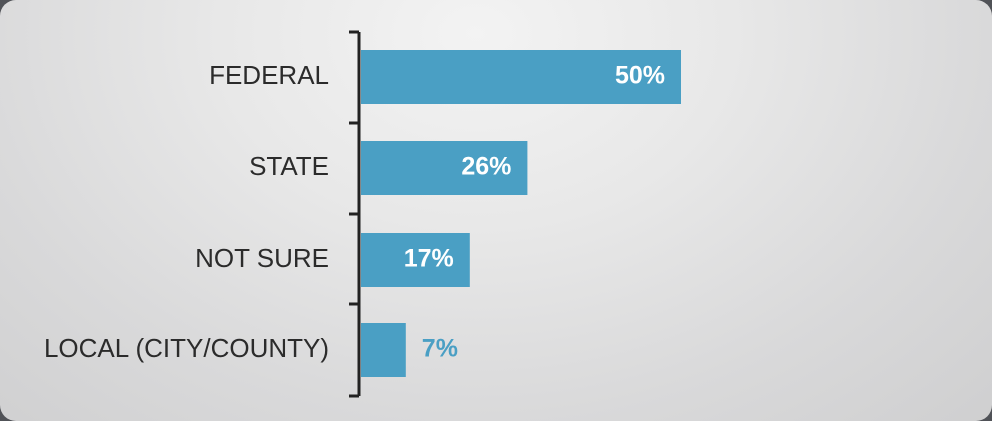 The width and height of the screenshot is (992, 421). What do you see at coordinates (440, 349) in the screenshot?
I see `data-label: 7%` at bounding box center [440, 349].